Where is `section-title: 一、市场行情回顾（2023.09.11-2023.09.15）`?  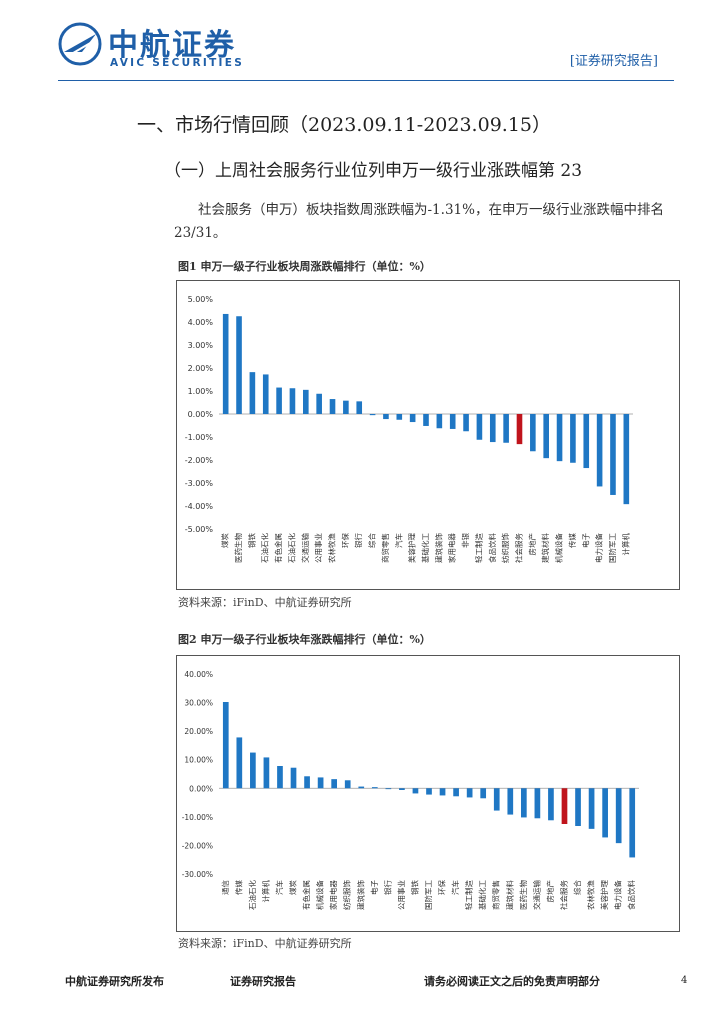 section-title: 一、市场行情回顾（2023.09.11-2023.09.15） is located at coordinates (344, 125).